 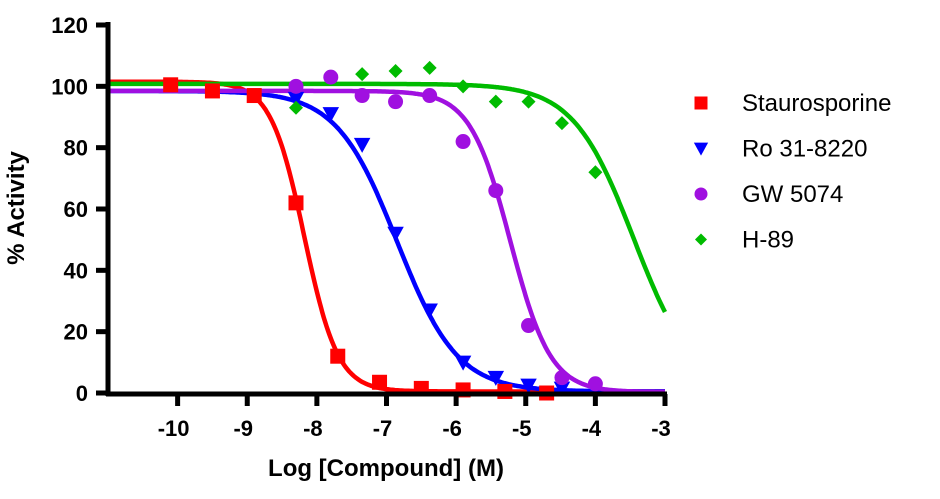 I want to click on y-tick-label: 120, so click(x=69, y=25).